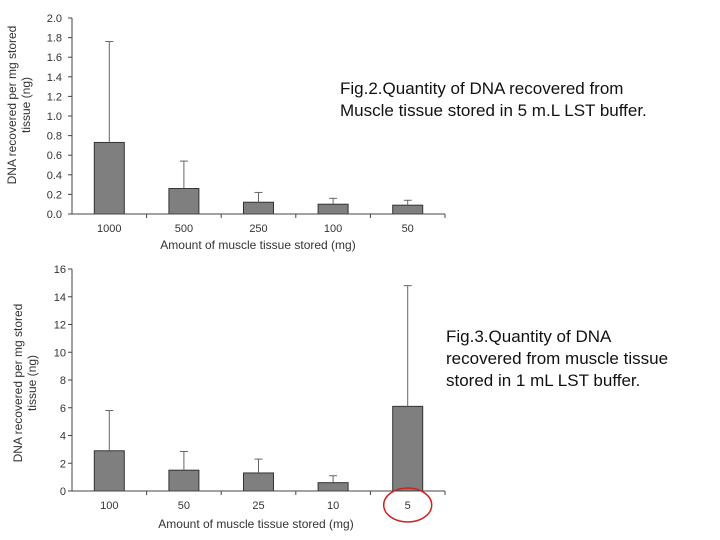 The image size is (720, 540). I want to click on y-tick-label: 1.2, so click(54, 97).